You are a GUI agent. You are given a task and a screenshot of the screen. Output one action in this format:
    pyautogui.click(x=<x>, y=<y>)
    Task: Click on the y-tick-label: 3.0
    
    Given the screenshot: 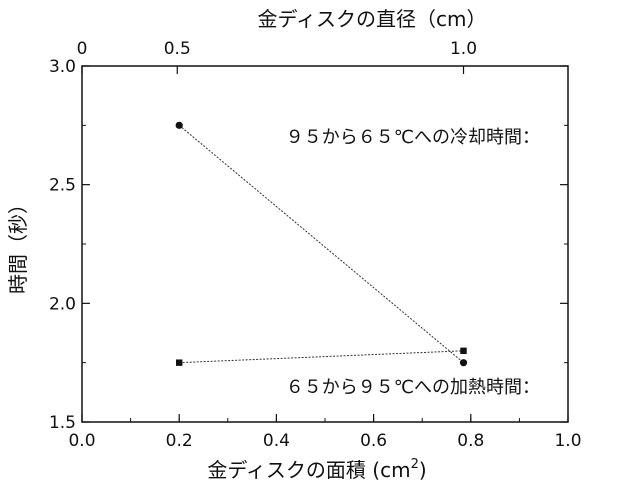 What is the action you would take?
    pyautogui.click(x=62, y=67)
    